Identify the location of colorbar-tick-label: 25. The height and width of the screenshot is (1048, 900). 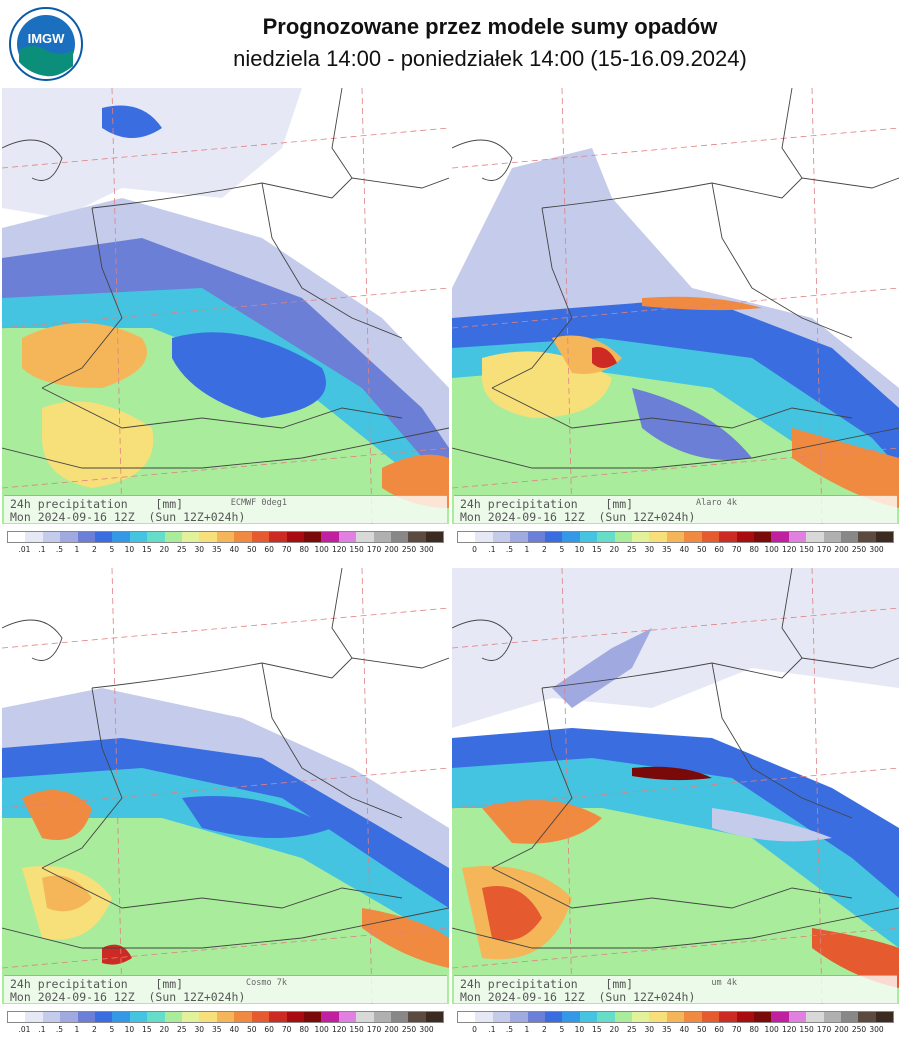
(182, 549).